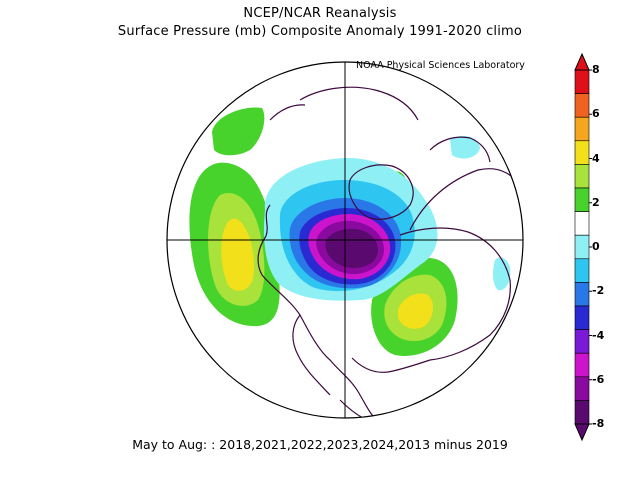 The image size is (640, 496). I want to click on colorbar-tick-label: 4, so click(596, 158).